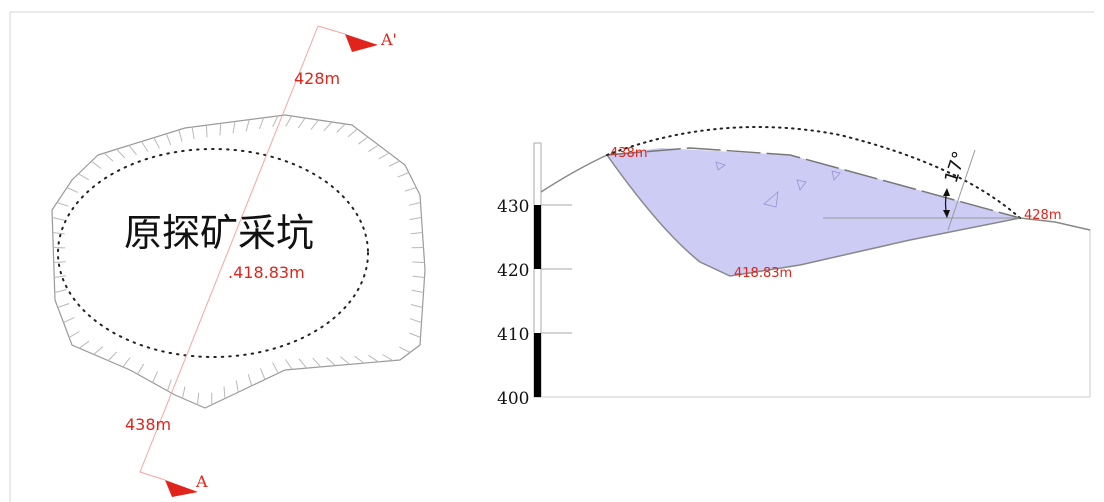 The image size is (1104, 502). I want to click on angle-arrow-bottom, so click(946, 214).